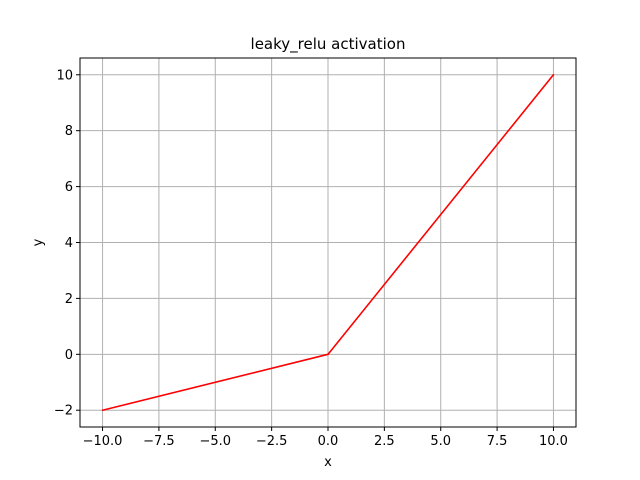  What do you see at coordinates (497, 441) in the screenshot?
I see `x-tick-label: 7.5` at bounding box center [497, 441].